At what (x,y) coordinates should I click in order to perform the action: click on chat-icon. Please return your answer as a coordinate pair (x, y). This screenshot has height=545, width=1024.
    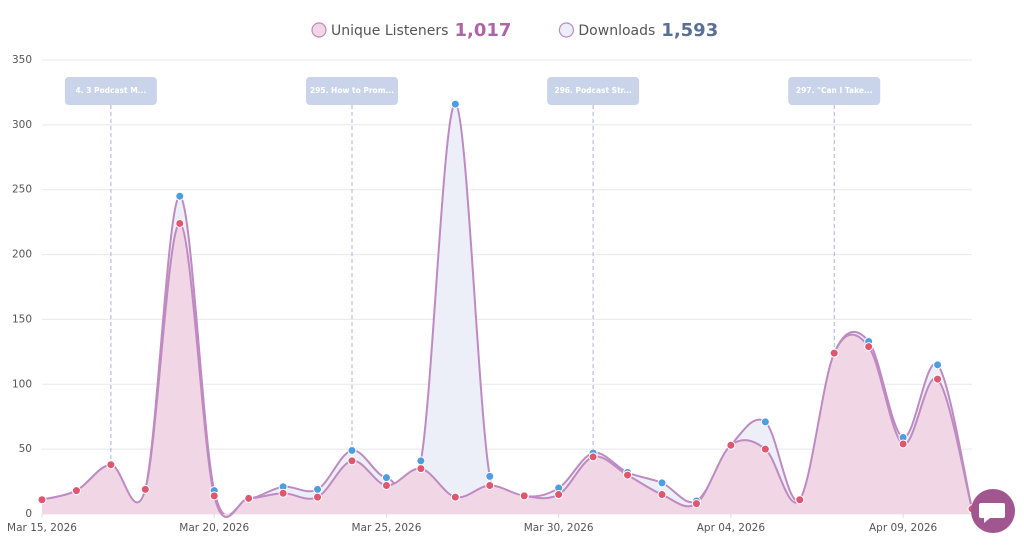
    Looking at the image, I should click on (992, 513).